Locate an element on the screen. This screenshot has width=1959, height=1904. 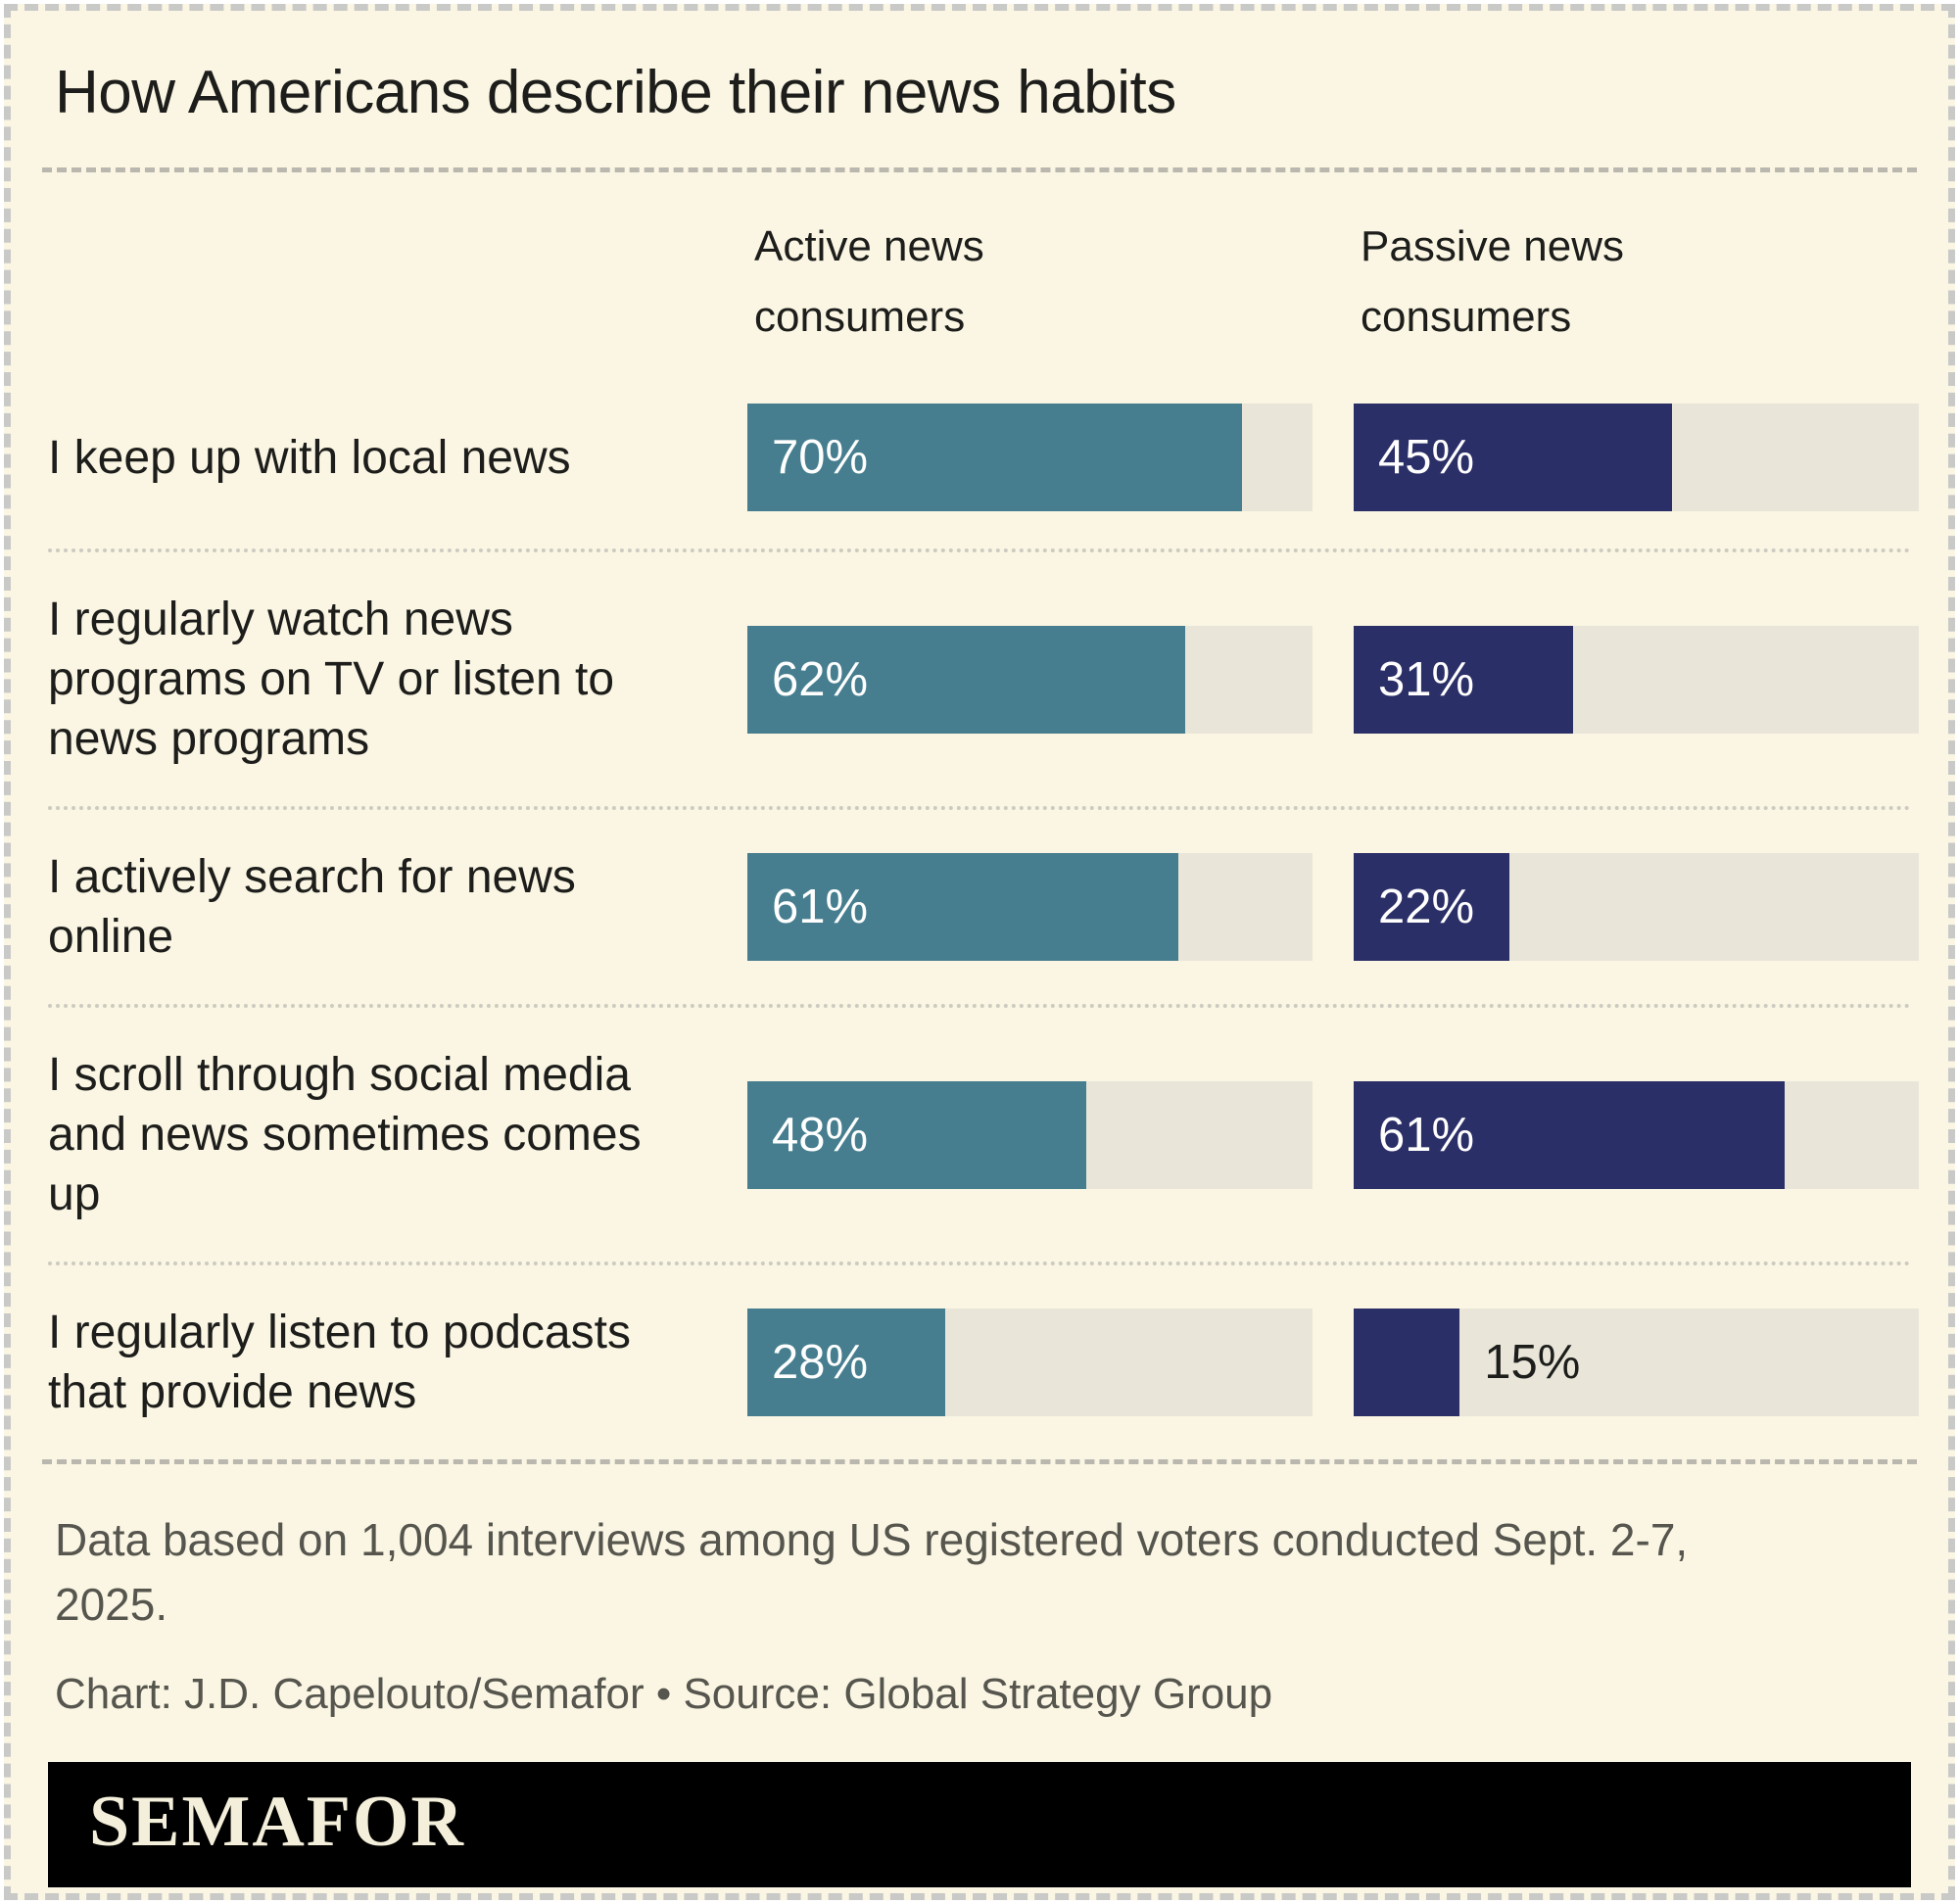
column-header-active: Active news consumers is located at coordinates (869, 281).